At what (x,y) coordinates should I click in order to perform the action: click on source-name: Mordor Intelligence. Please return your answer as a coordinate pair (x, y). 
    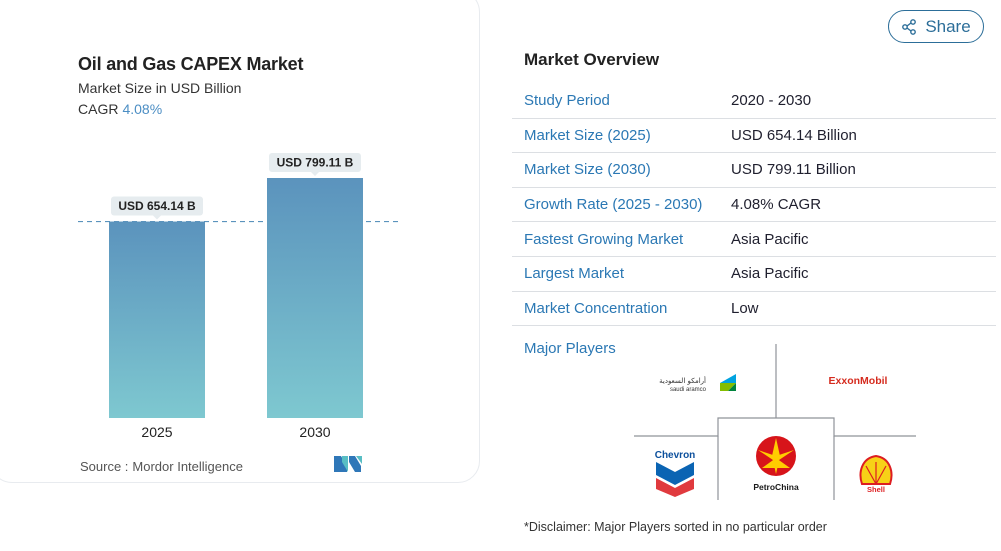
    Looking at the image, I should click on (187, 466).